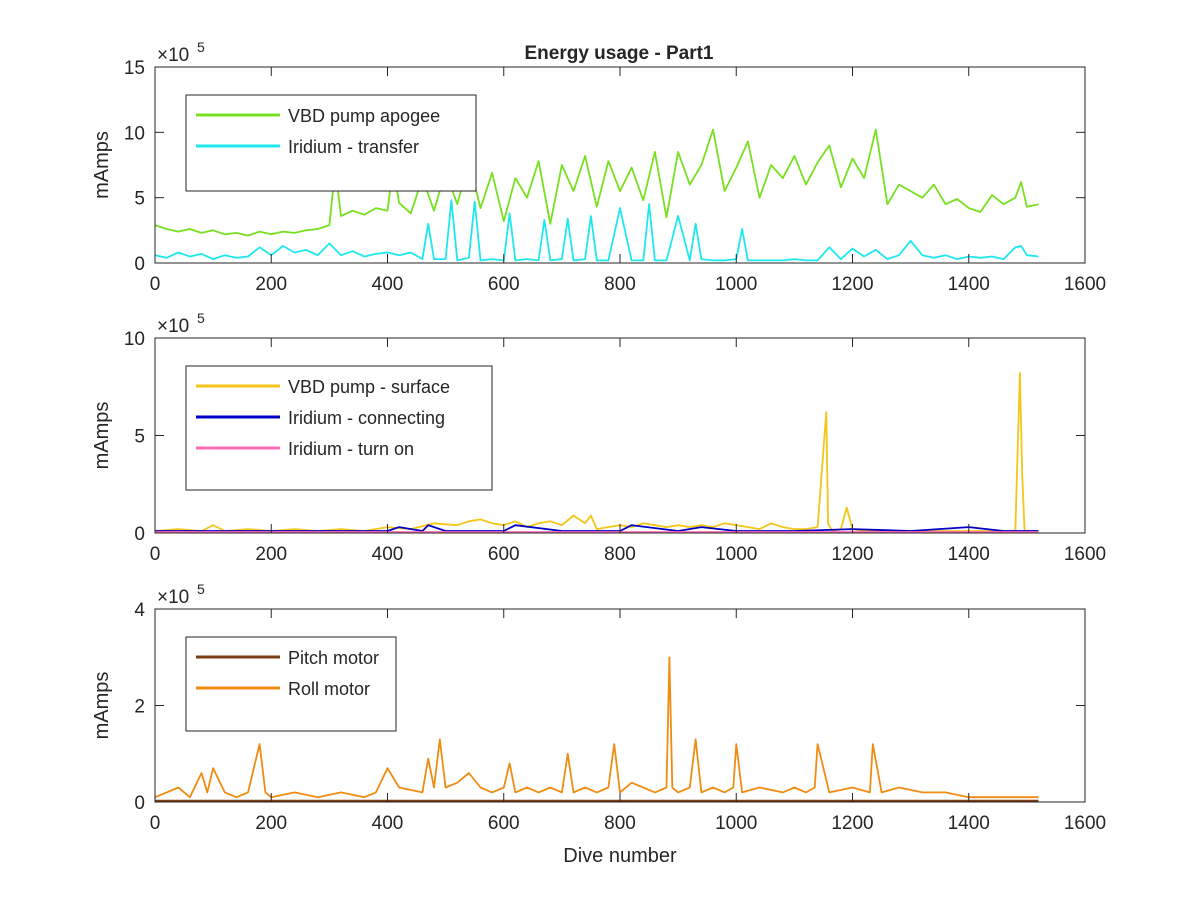 This screenshot has height=900, width=1200. I want to click on y-axis-label-2: mAmps, so click(102, 436).